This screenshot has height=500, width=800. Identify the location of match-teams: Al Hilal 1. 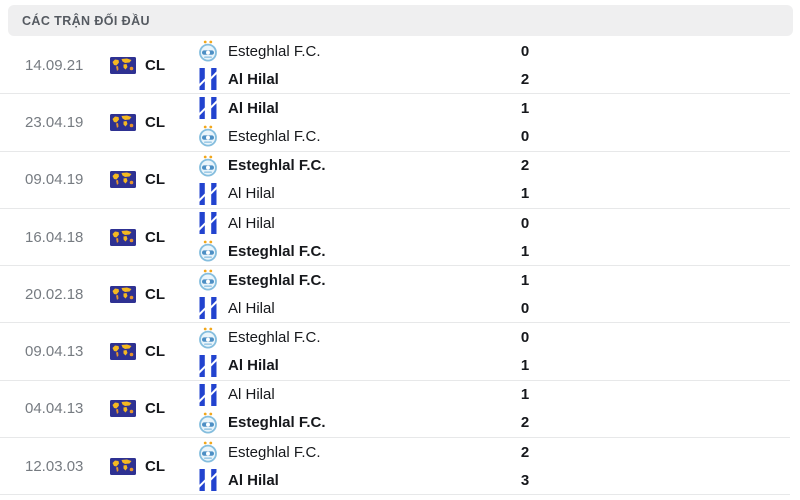
(494, 122).